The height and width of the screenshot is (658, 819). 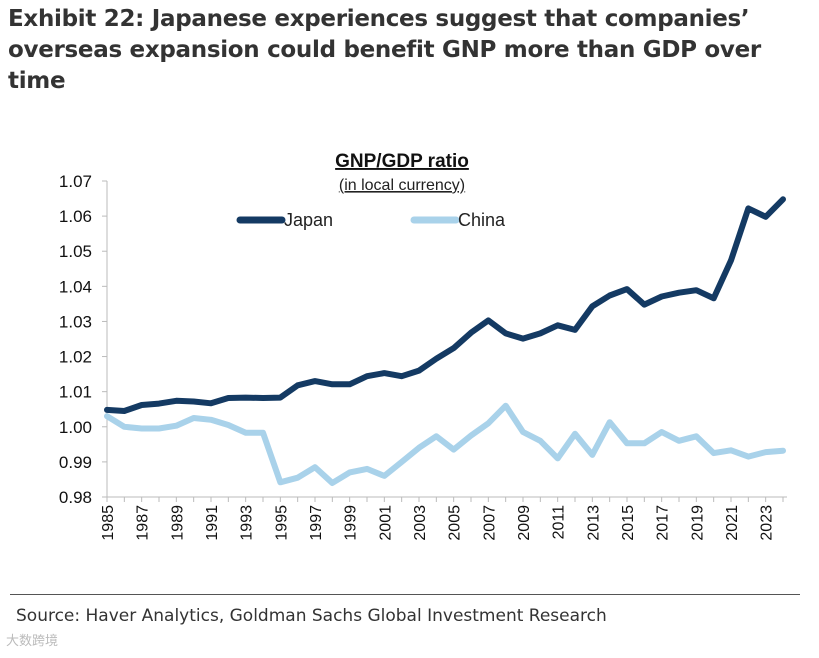 I want to click on y-tick-label: 1.03, so click(x=75, y=321).